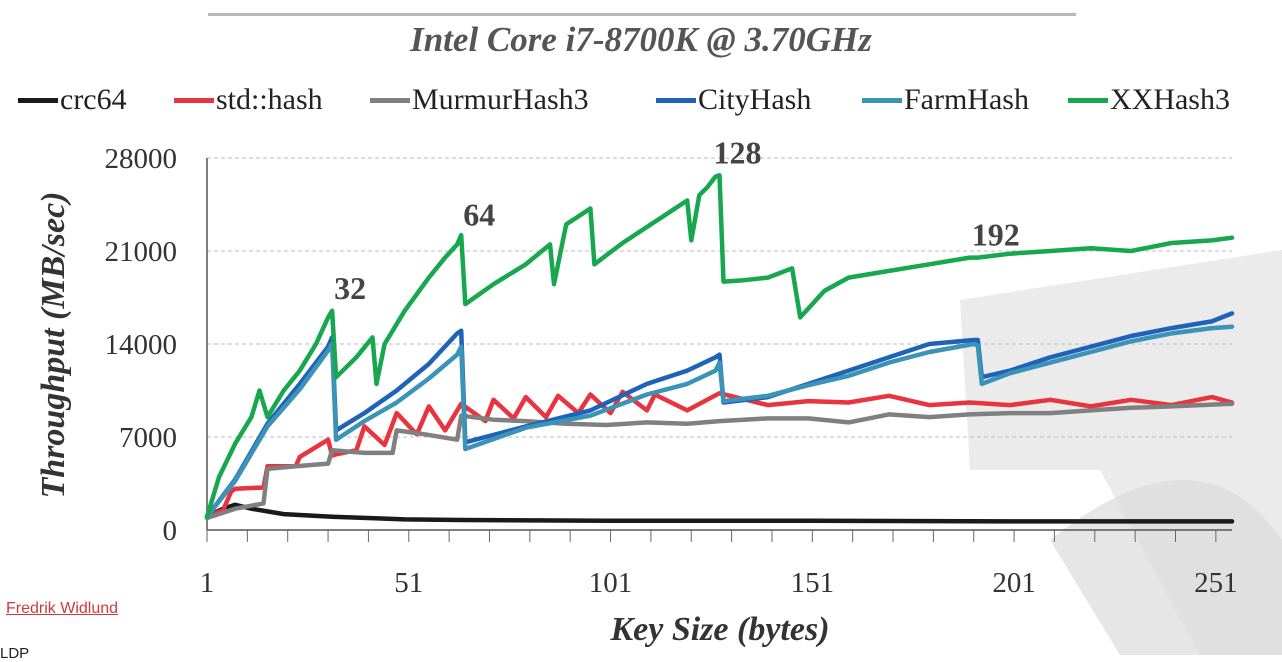  Describe the element at coordinates (62, 608) in the screenshot. I see `credit-link: Fredrik Widlund` at that location.